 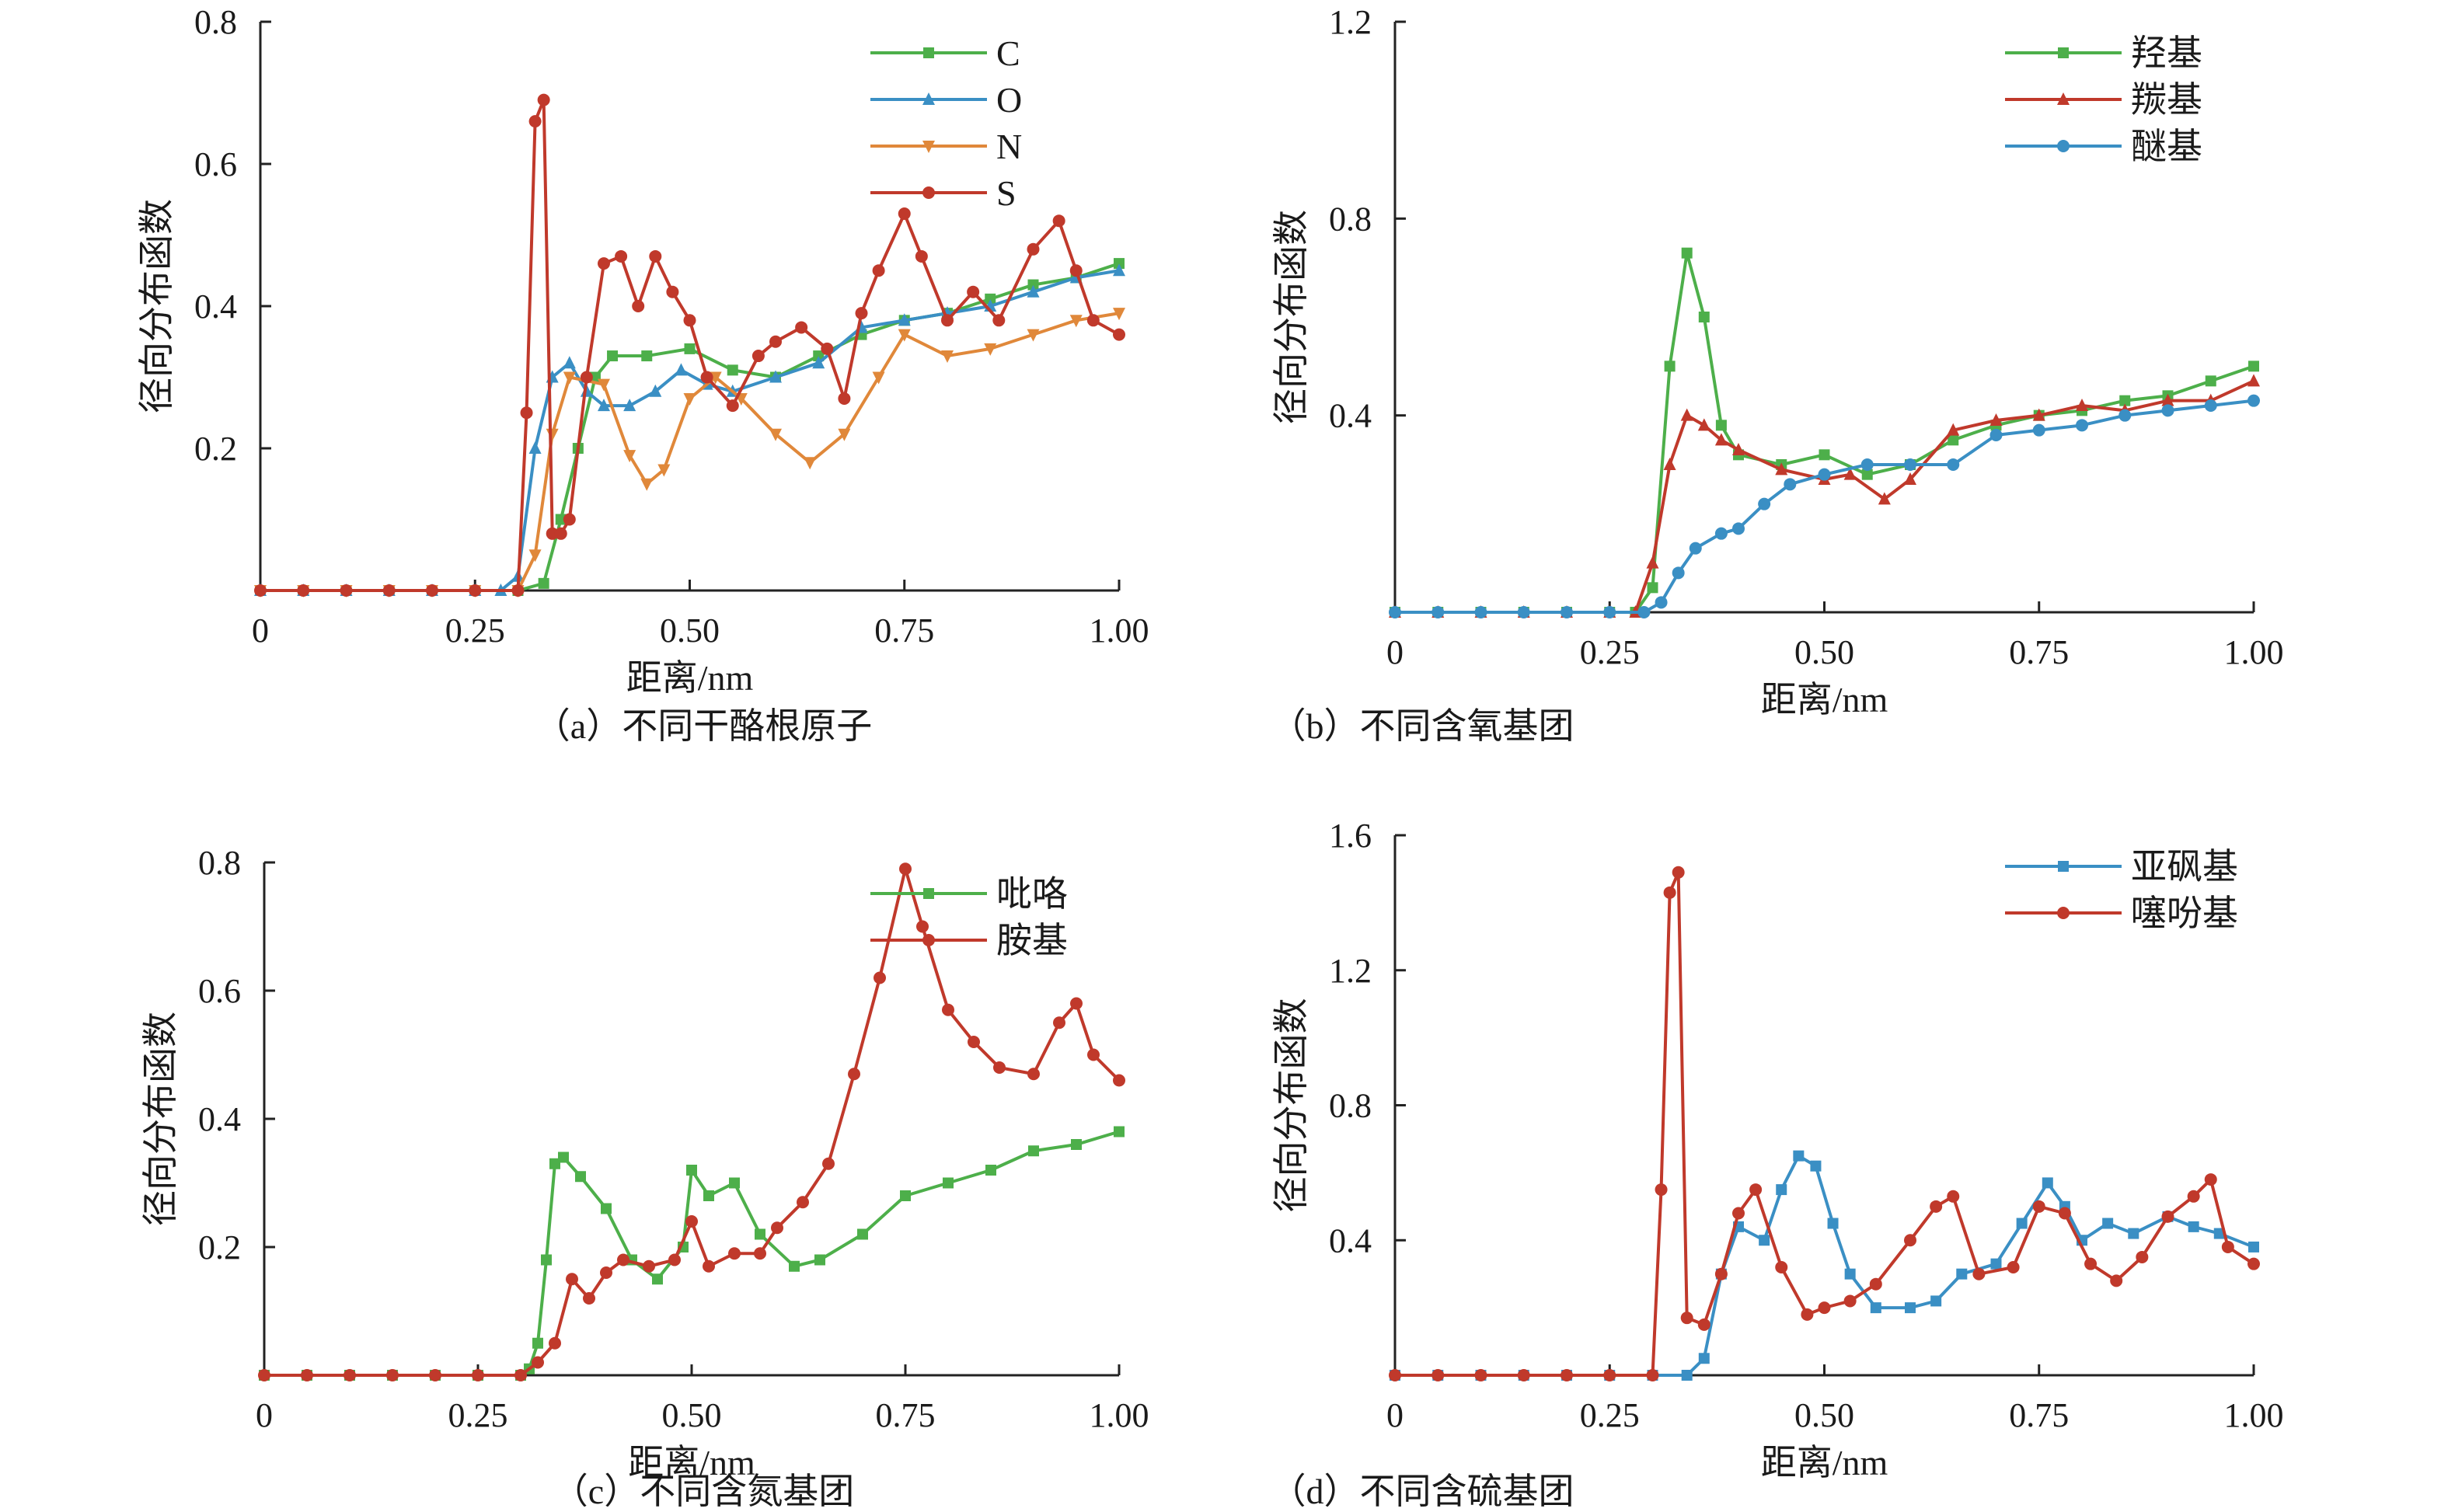 I want to click on x-tick-label: 0.50, so click(x=1824, y=652).